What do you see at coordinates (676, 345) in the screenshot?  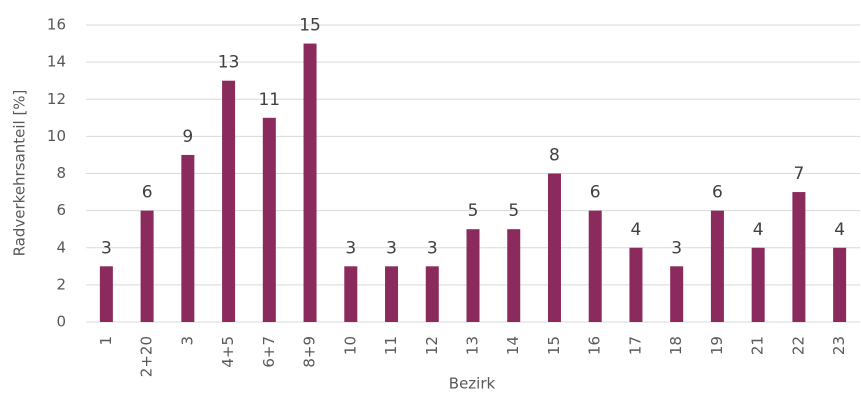 I see `x-tick-label: 18` at bounding box center [676, 345].